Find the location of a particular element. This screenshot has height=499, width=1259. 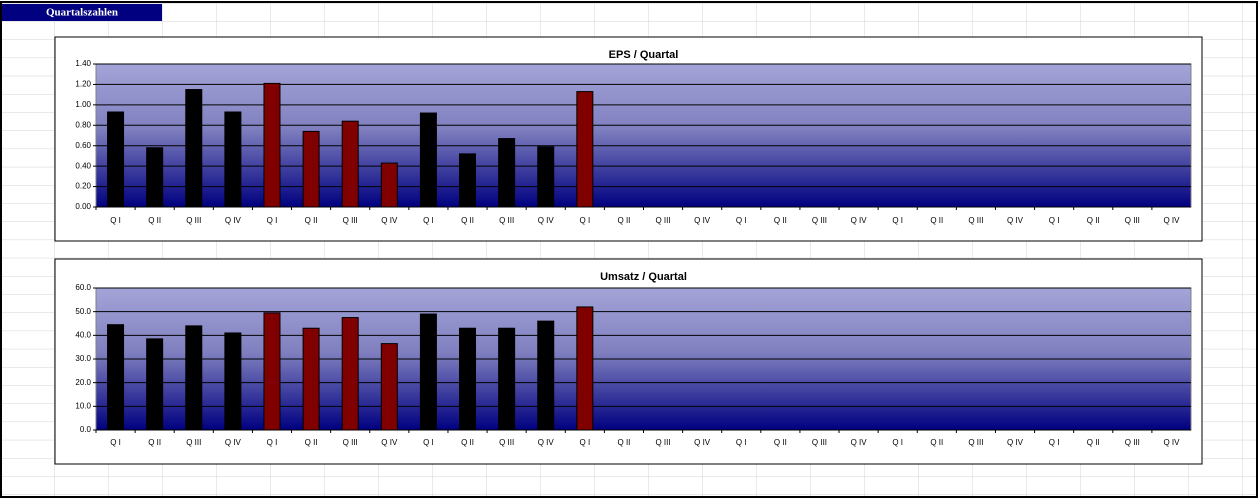

chart-title: Umsatz / Quartal is located at coordinates (643, 277).